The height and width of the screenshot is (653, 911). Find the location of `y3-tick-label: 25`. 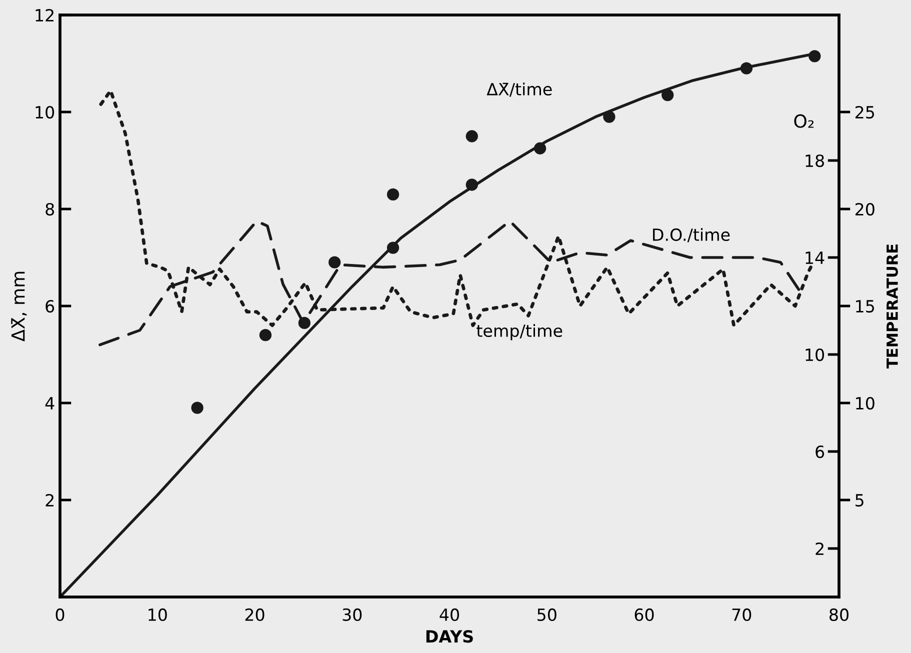

y3-tick-label: 25 is located at coordinates (865, 112).